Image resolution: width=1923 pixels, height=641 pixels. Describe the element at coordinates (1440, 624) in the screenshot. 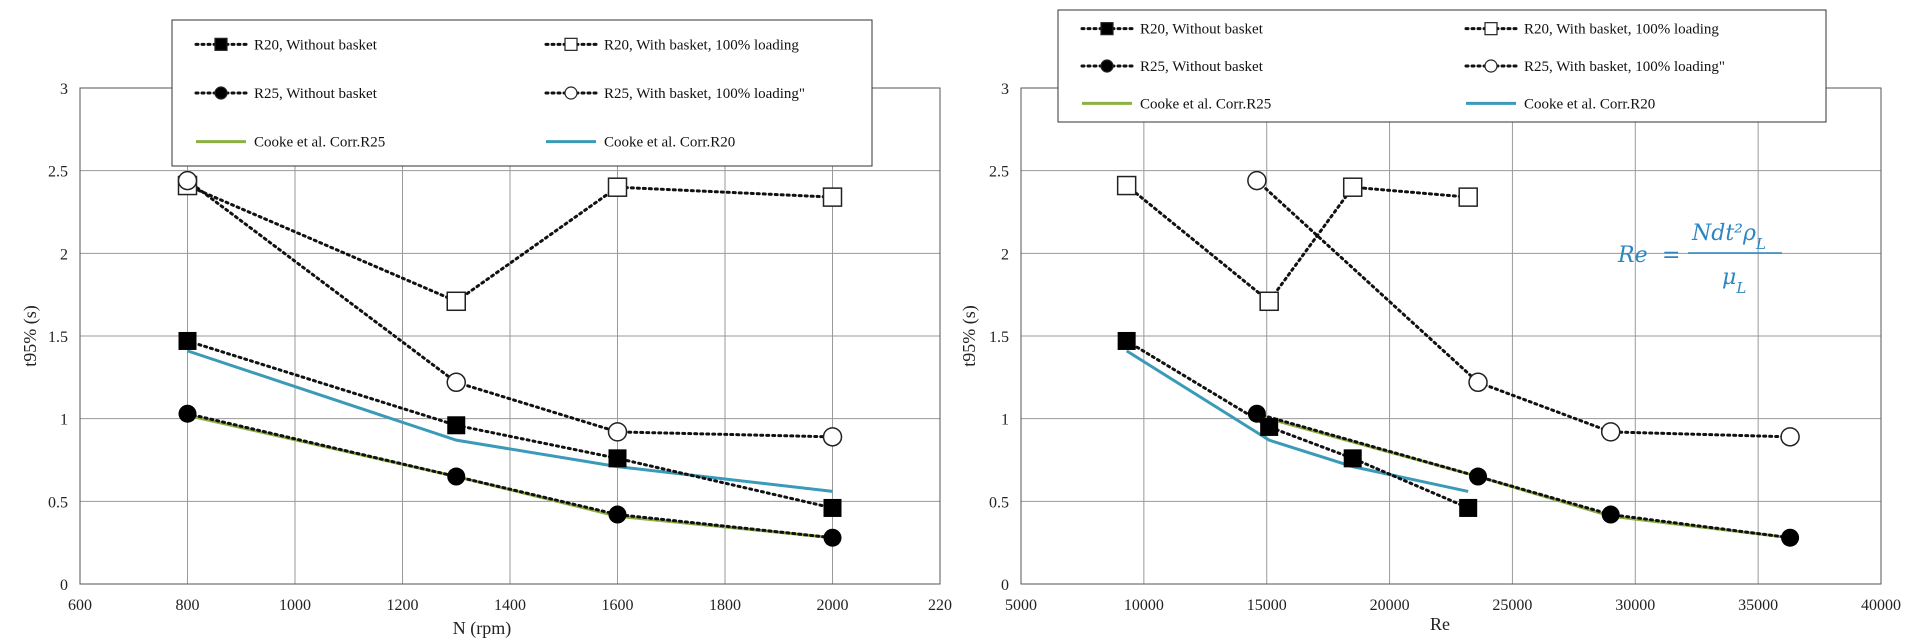

I see `chart-right-x-axis-title: Re` at that location.